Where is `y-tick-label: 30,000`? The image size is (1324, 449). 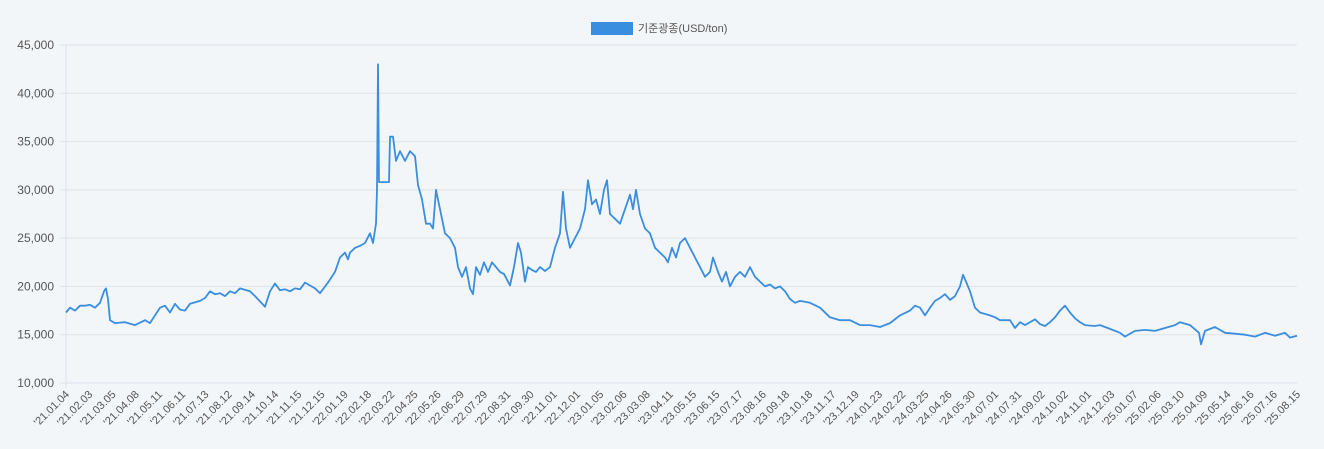 y-tick-label: 30,000 is located at coordinates (35, 190).